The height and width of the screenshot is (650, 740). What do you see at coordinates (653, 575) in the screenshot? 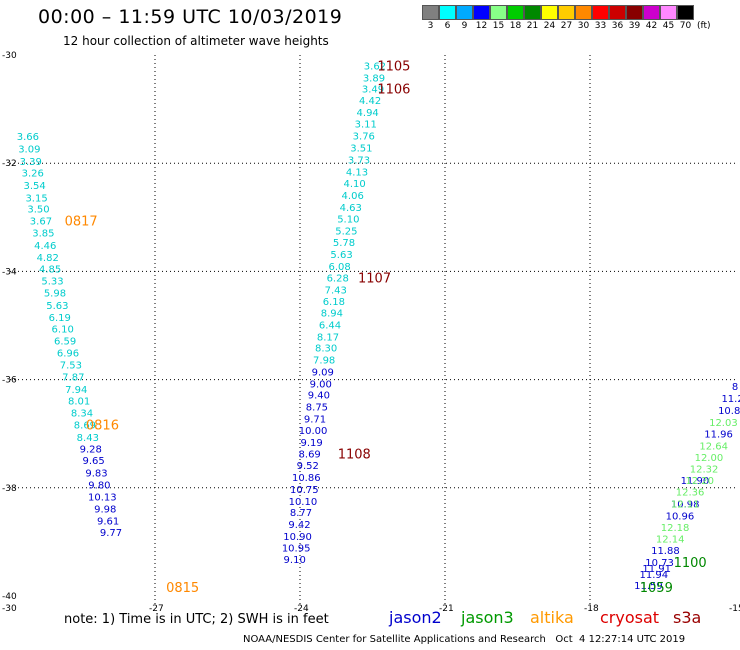
I see `data-point-label: 11.94` at bounding box center [653, 575].